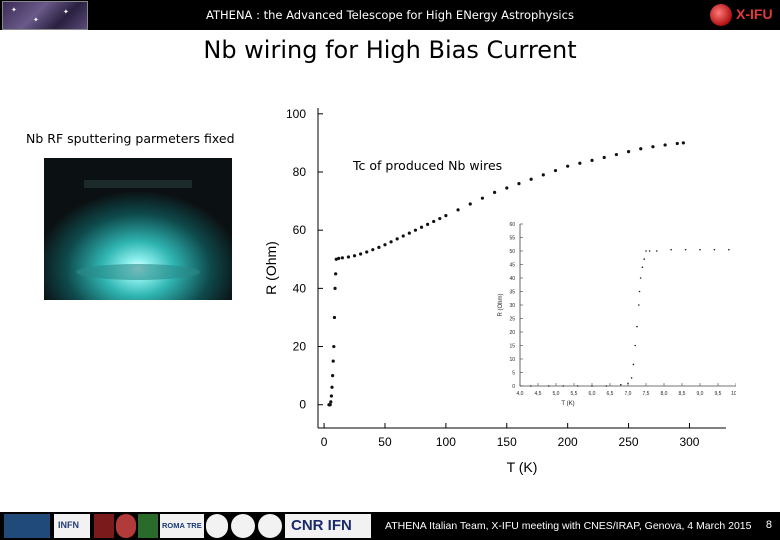 The height and width of the screenshot is (540, 780). What do you see at coordinates (700, 394) in the screenshot?
I see `inset-x-tick-label: 9,0` at bounding box center [700, 394].